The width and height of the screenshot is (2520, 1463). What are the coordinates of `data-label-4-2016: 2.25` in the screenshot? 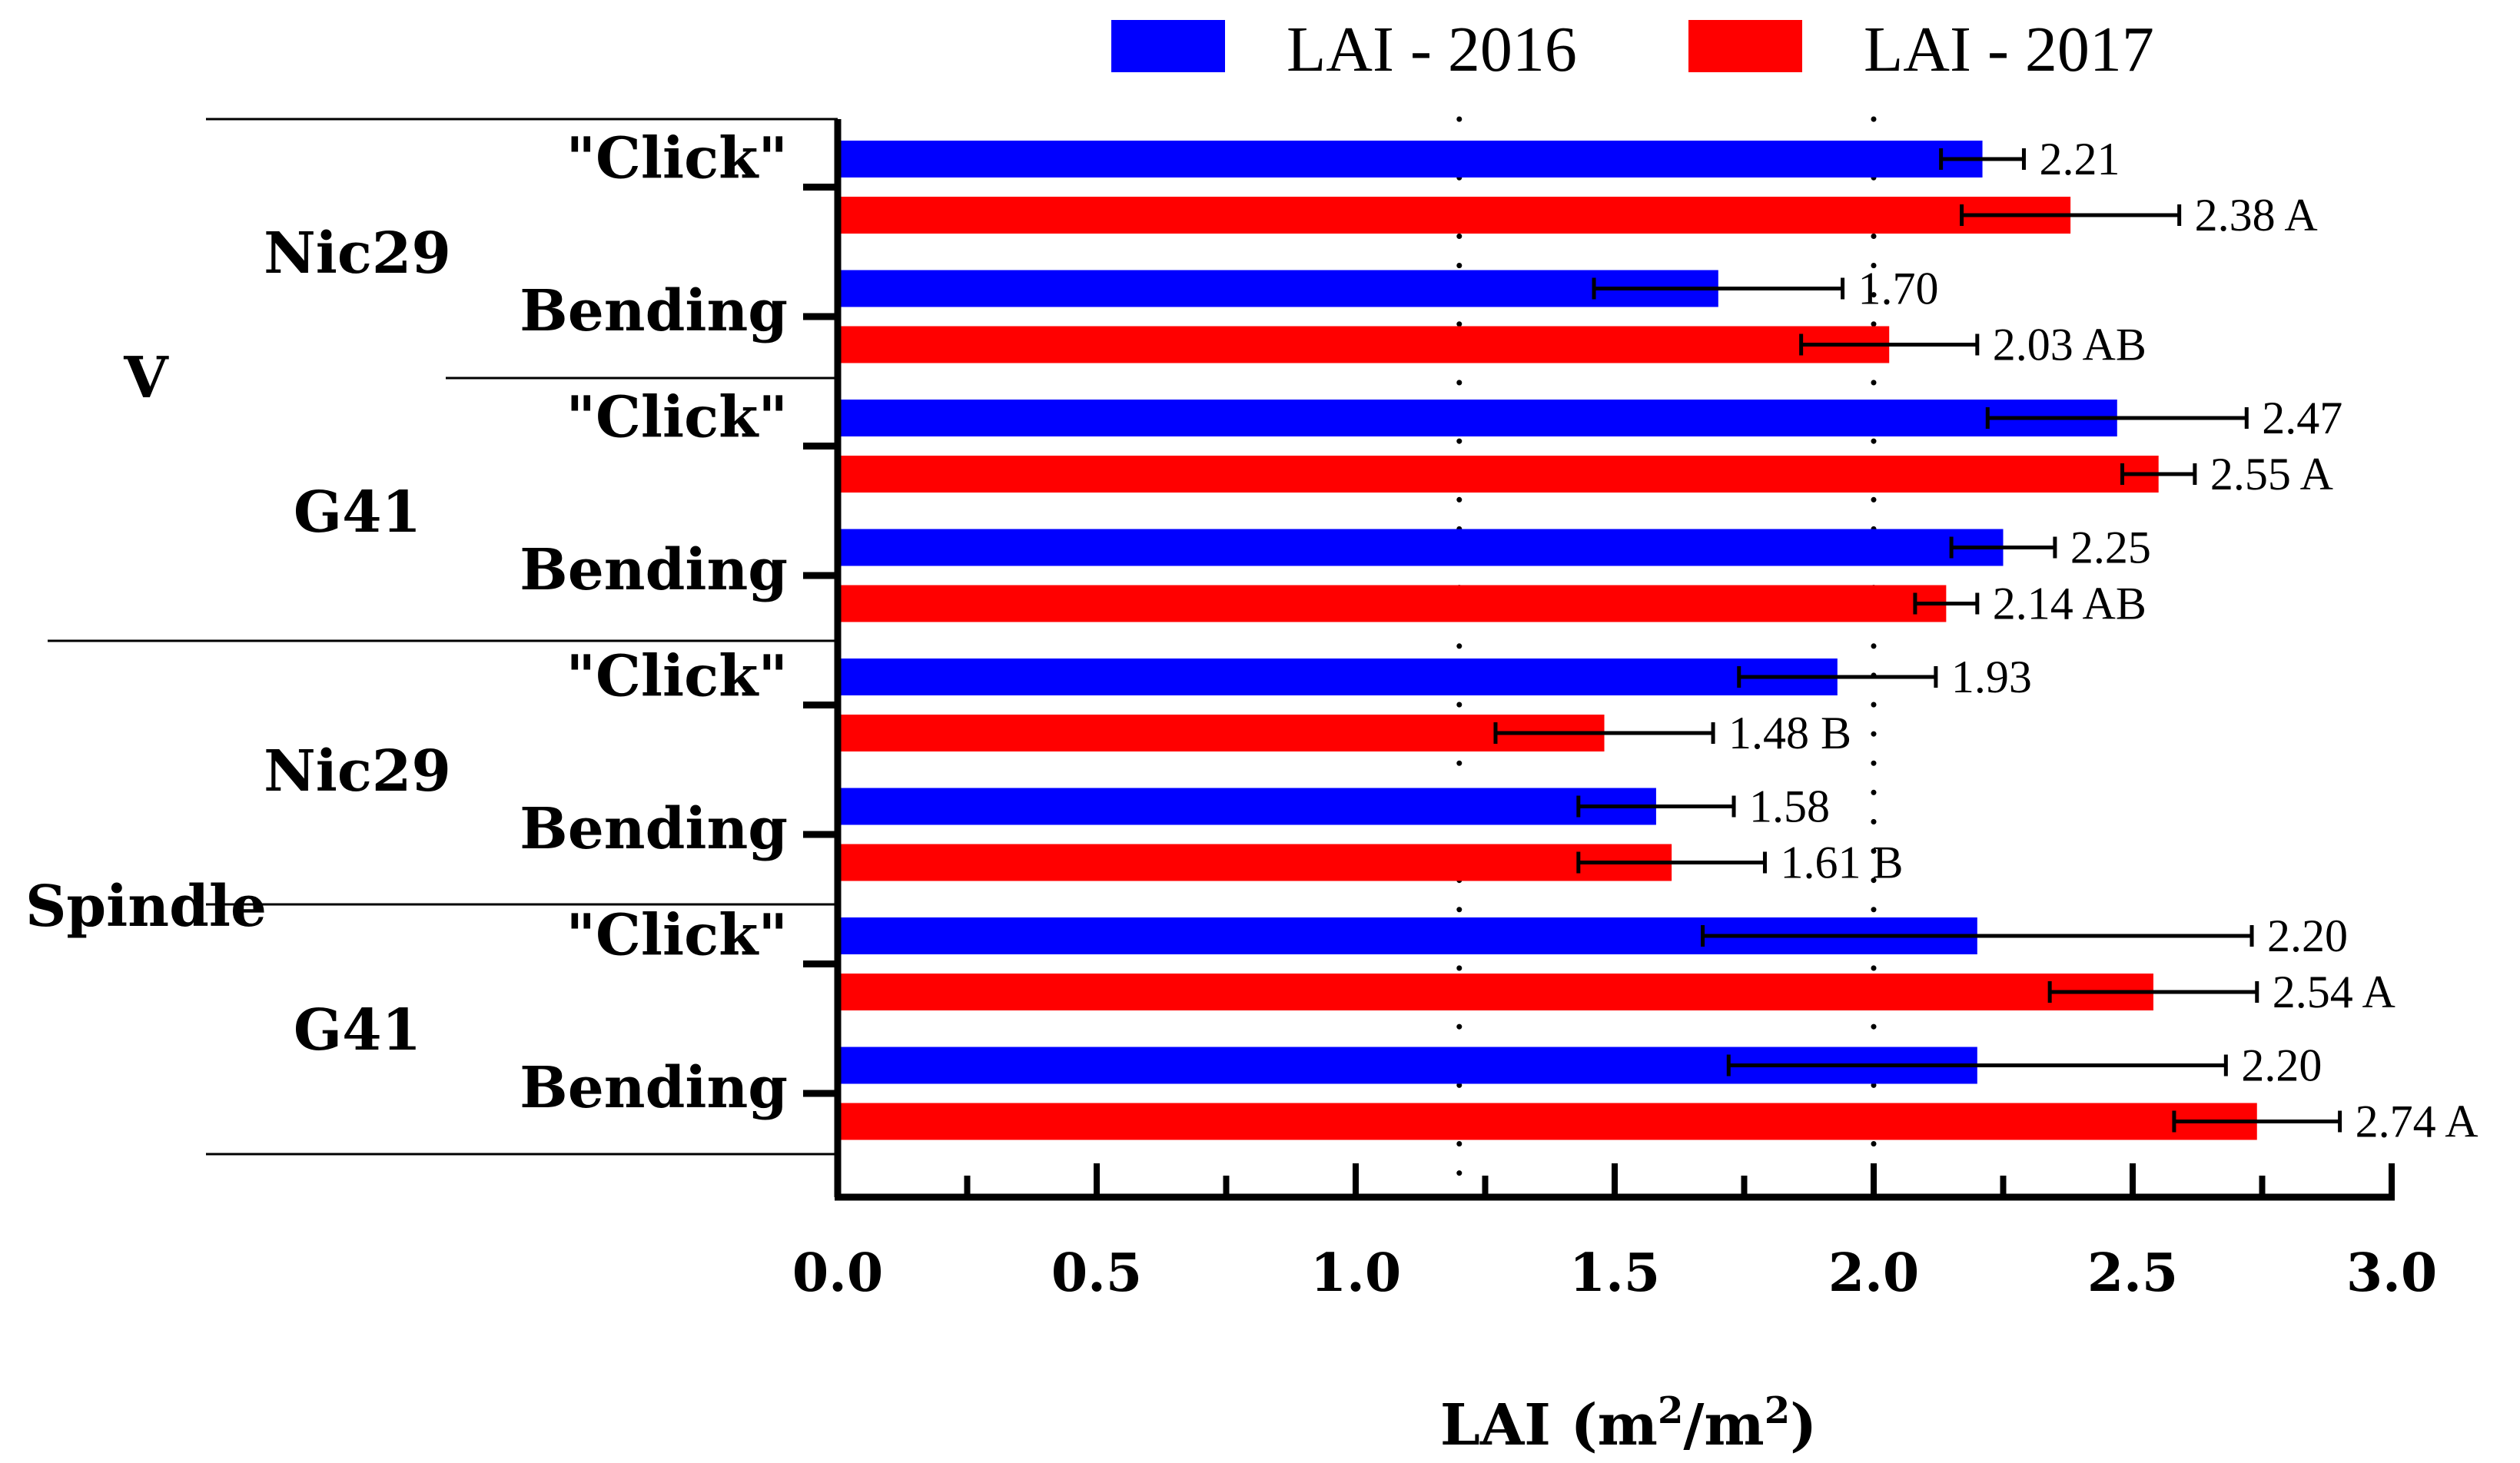 It's located at (2110, 547).